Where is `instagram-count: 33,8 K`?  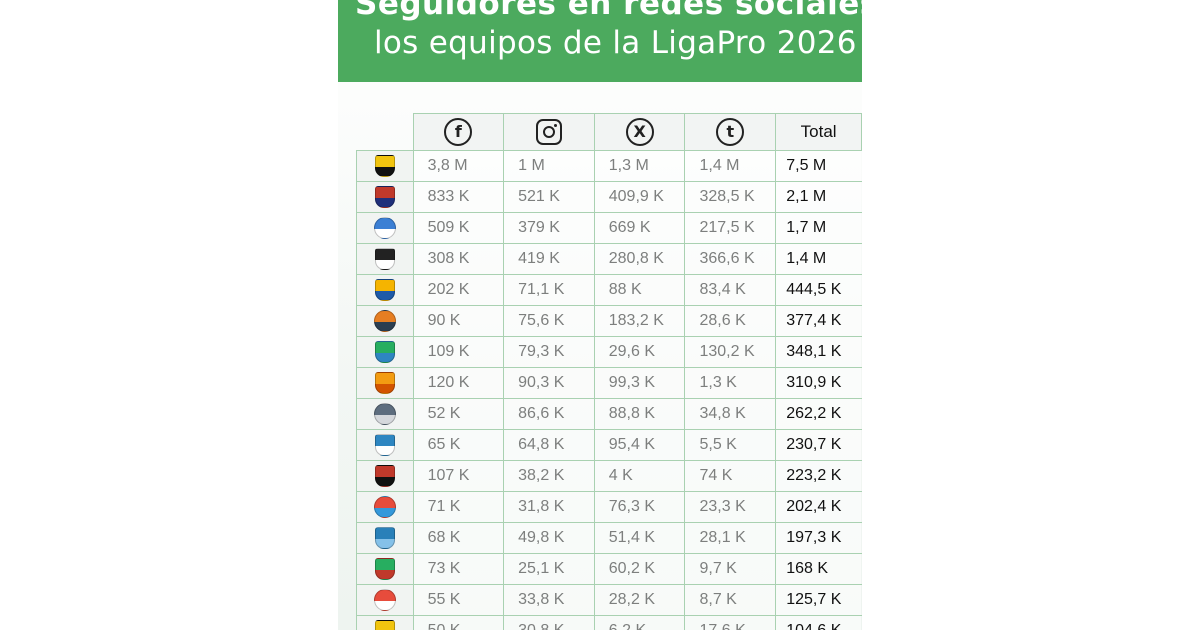
instagram-count: 33,8 K is located at coordinates (549, 600).